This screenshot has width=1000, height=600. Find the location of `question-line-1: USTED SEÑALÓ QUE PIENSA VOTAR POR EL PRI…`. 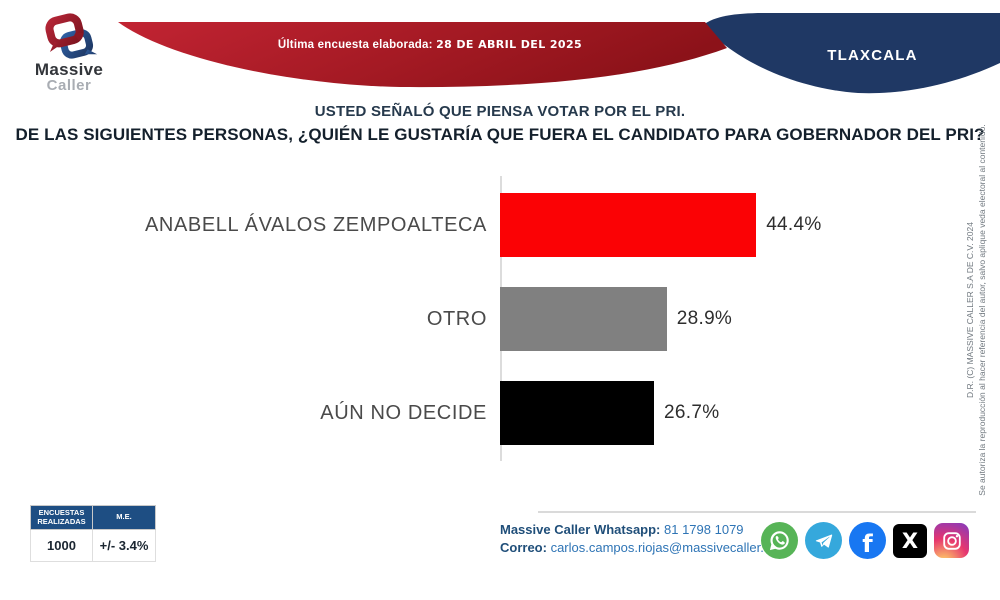

question-line-1: USTED SEÑALÓ QUE PIENSA VOTAR POR EL PRI… is located at coordinates (500, 111).